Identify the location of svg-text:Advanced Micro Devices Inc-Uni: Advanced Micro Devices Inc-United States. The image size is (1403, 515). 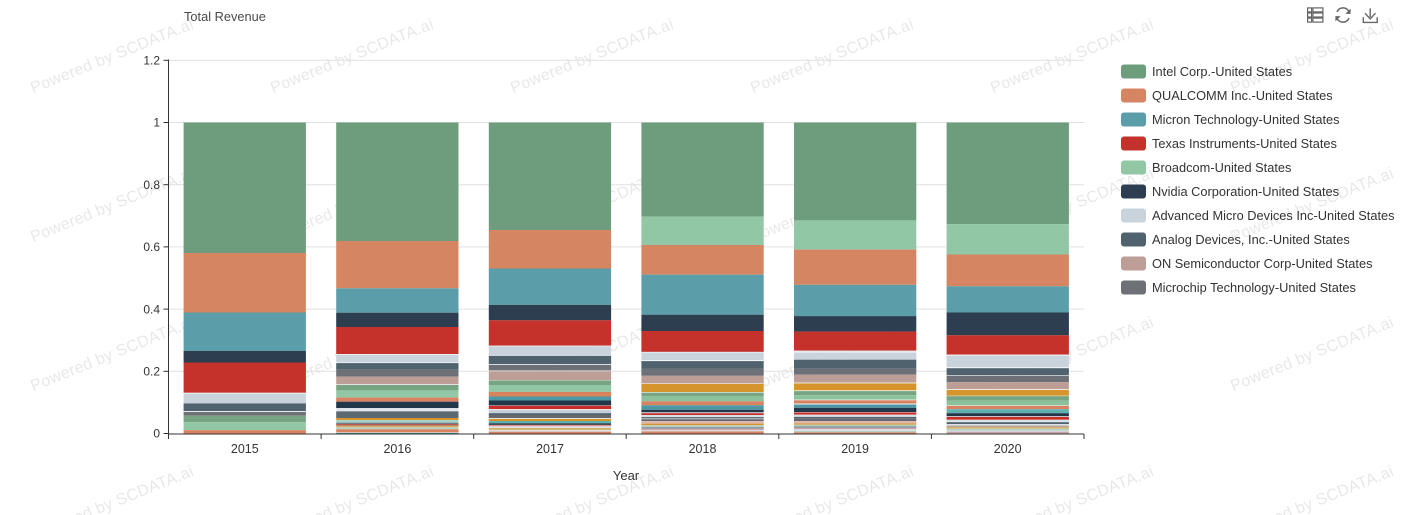
(1273, 215).